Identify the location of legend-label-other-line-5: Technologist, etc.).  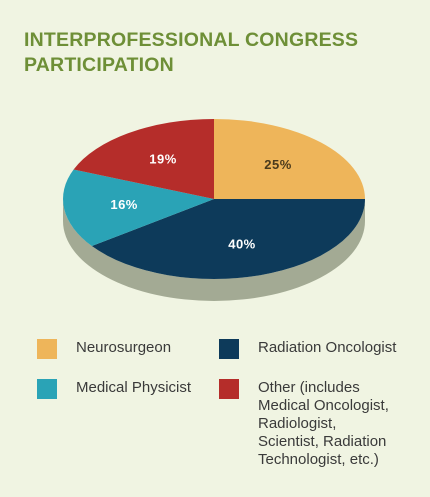
(318, 459).